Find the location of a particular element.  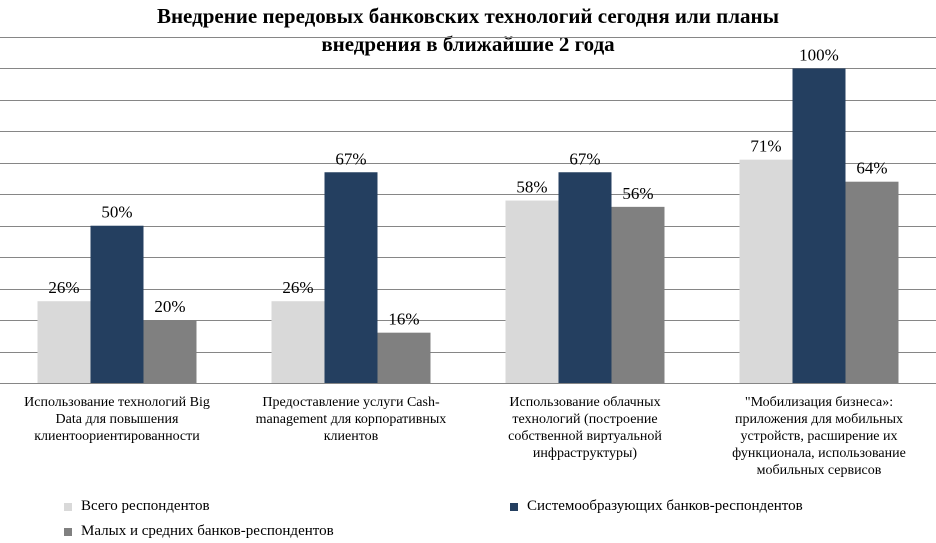

category-label-line: Использование технологий Big is located at coordinates (117, 402).